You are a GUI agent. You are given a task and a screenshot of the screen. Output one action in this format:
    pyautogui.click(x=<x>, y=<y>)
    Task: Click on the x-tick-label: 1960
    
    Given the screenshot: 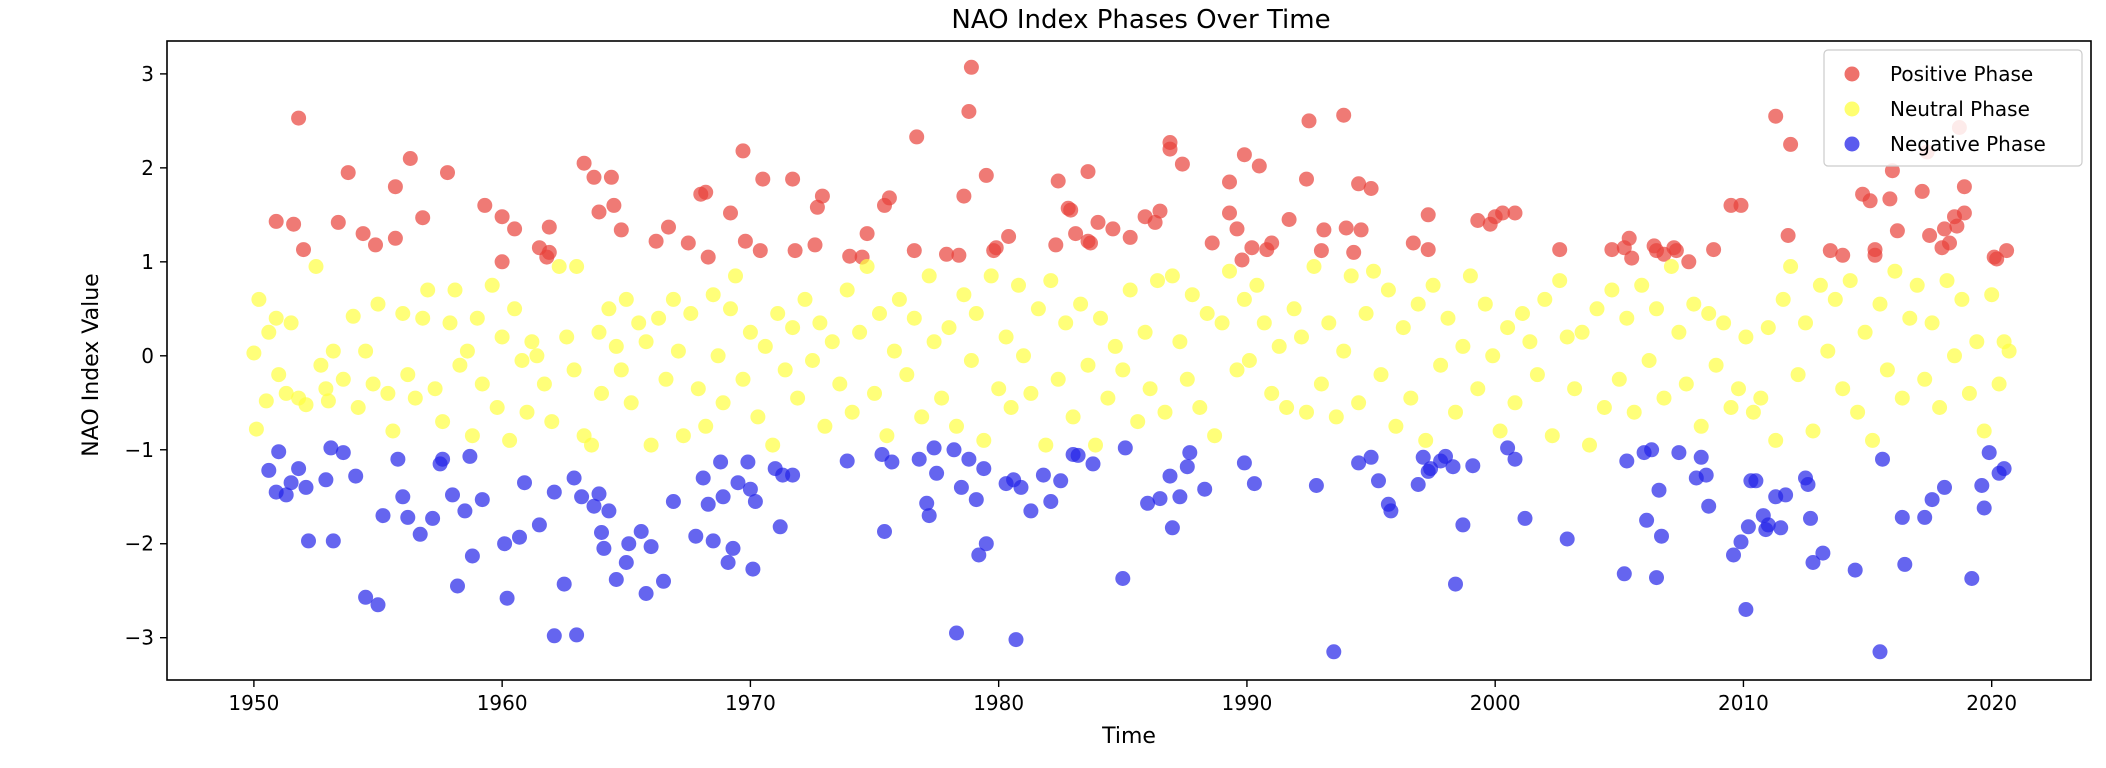 What is the action you would take?
    pyautogui.click(x=502, y=703)
    